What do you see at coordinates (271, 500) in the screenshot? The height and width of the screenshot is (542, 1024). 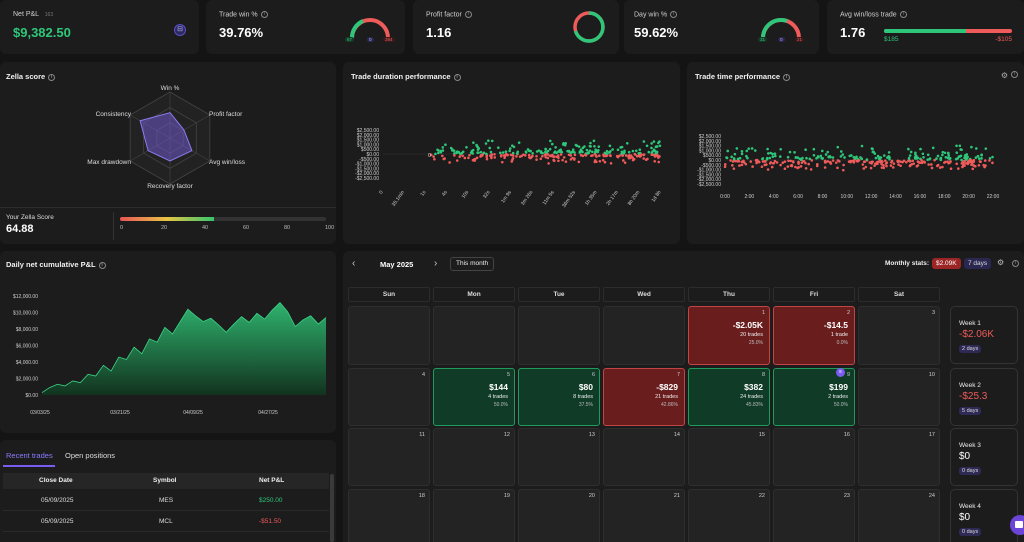 I see `trade-net-pnl: $250.00` at bounding box center [271, 500].